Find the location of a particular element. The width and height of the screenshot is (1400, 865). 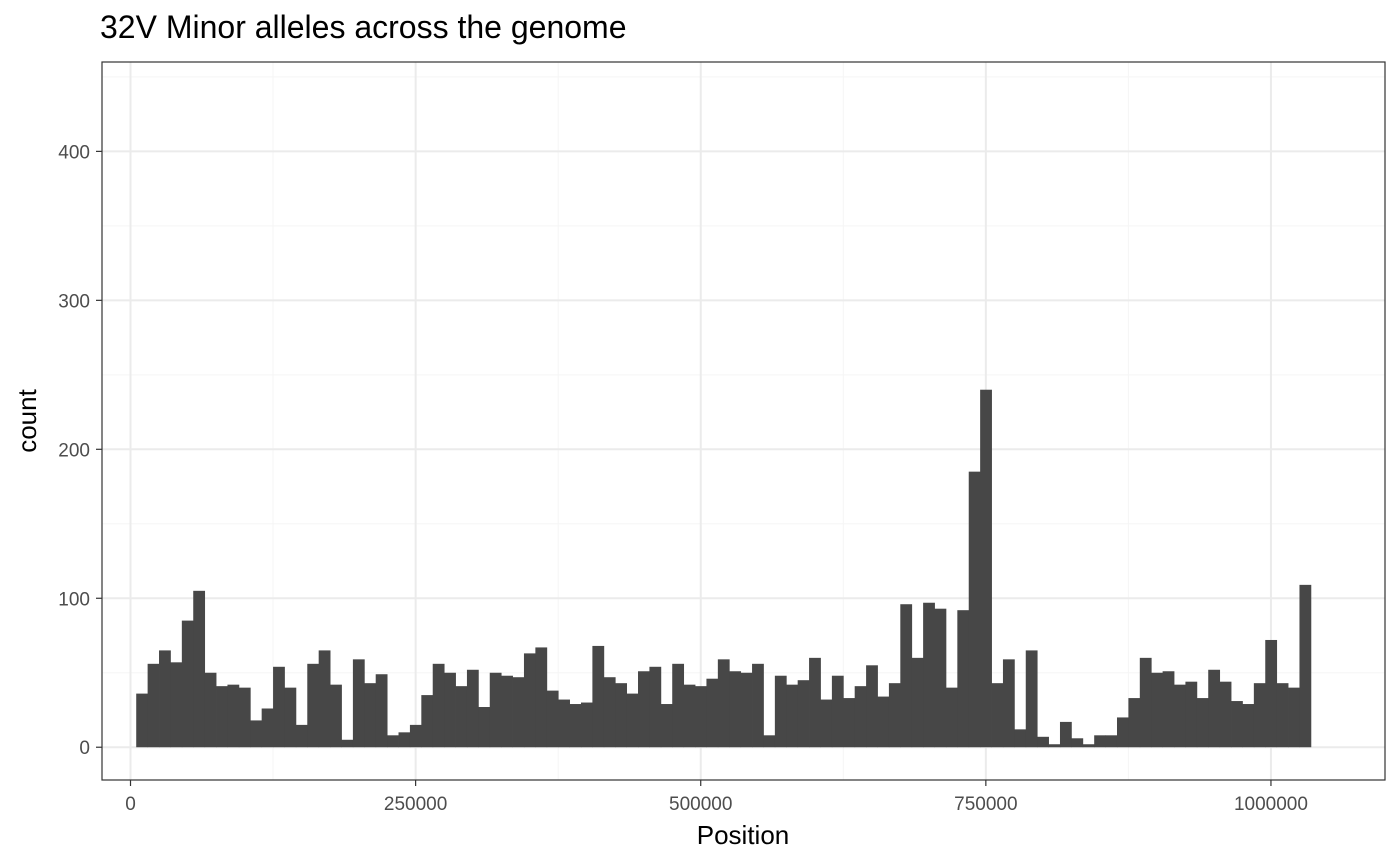

x-tick-label: 1000000 is located at coordinates (1271, 804).